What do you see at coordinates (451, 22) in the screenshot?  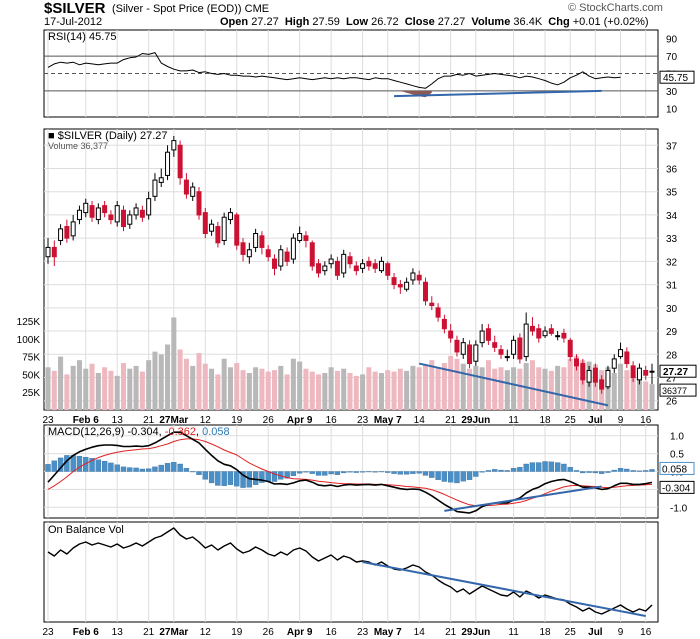 I see `close-value: 27.27` at bounding box center [451, 22].